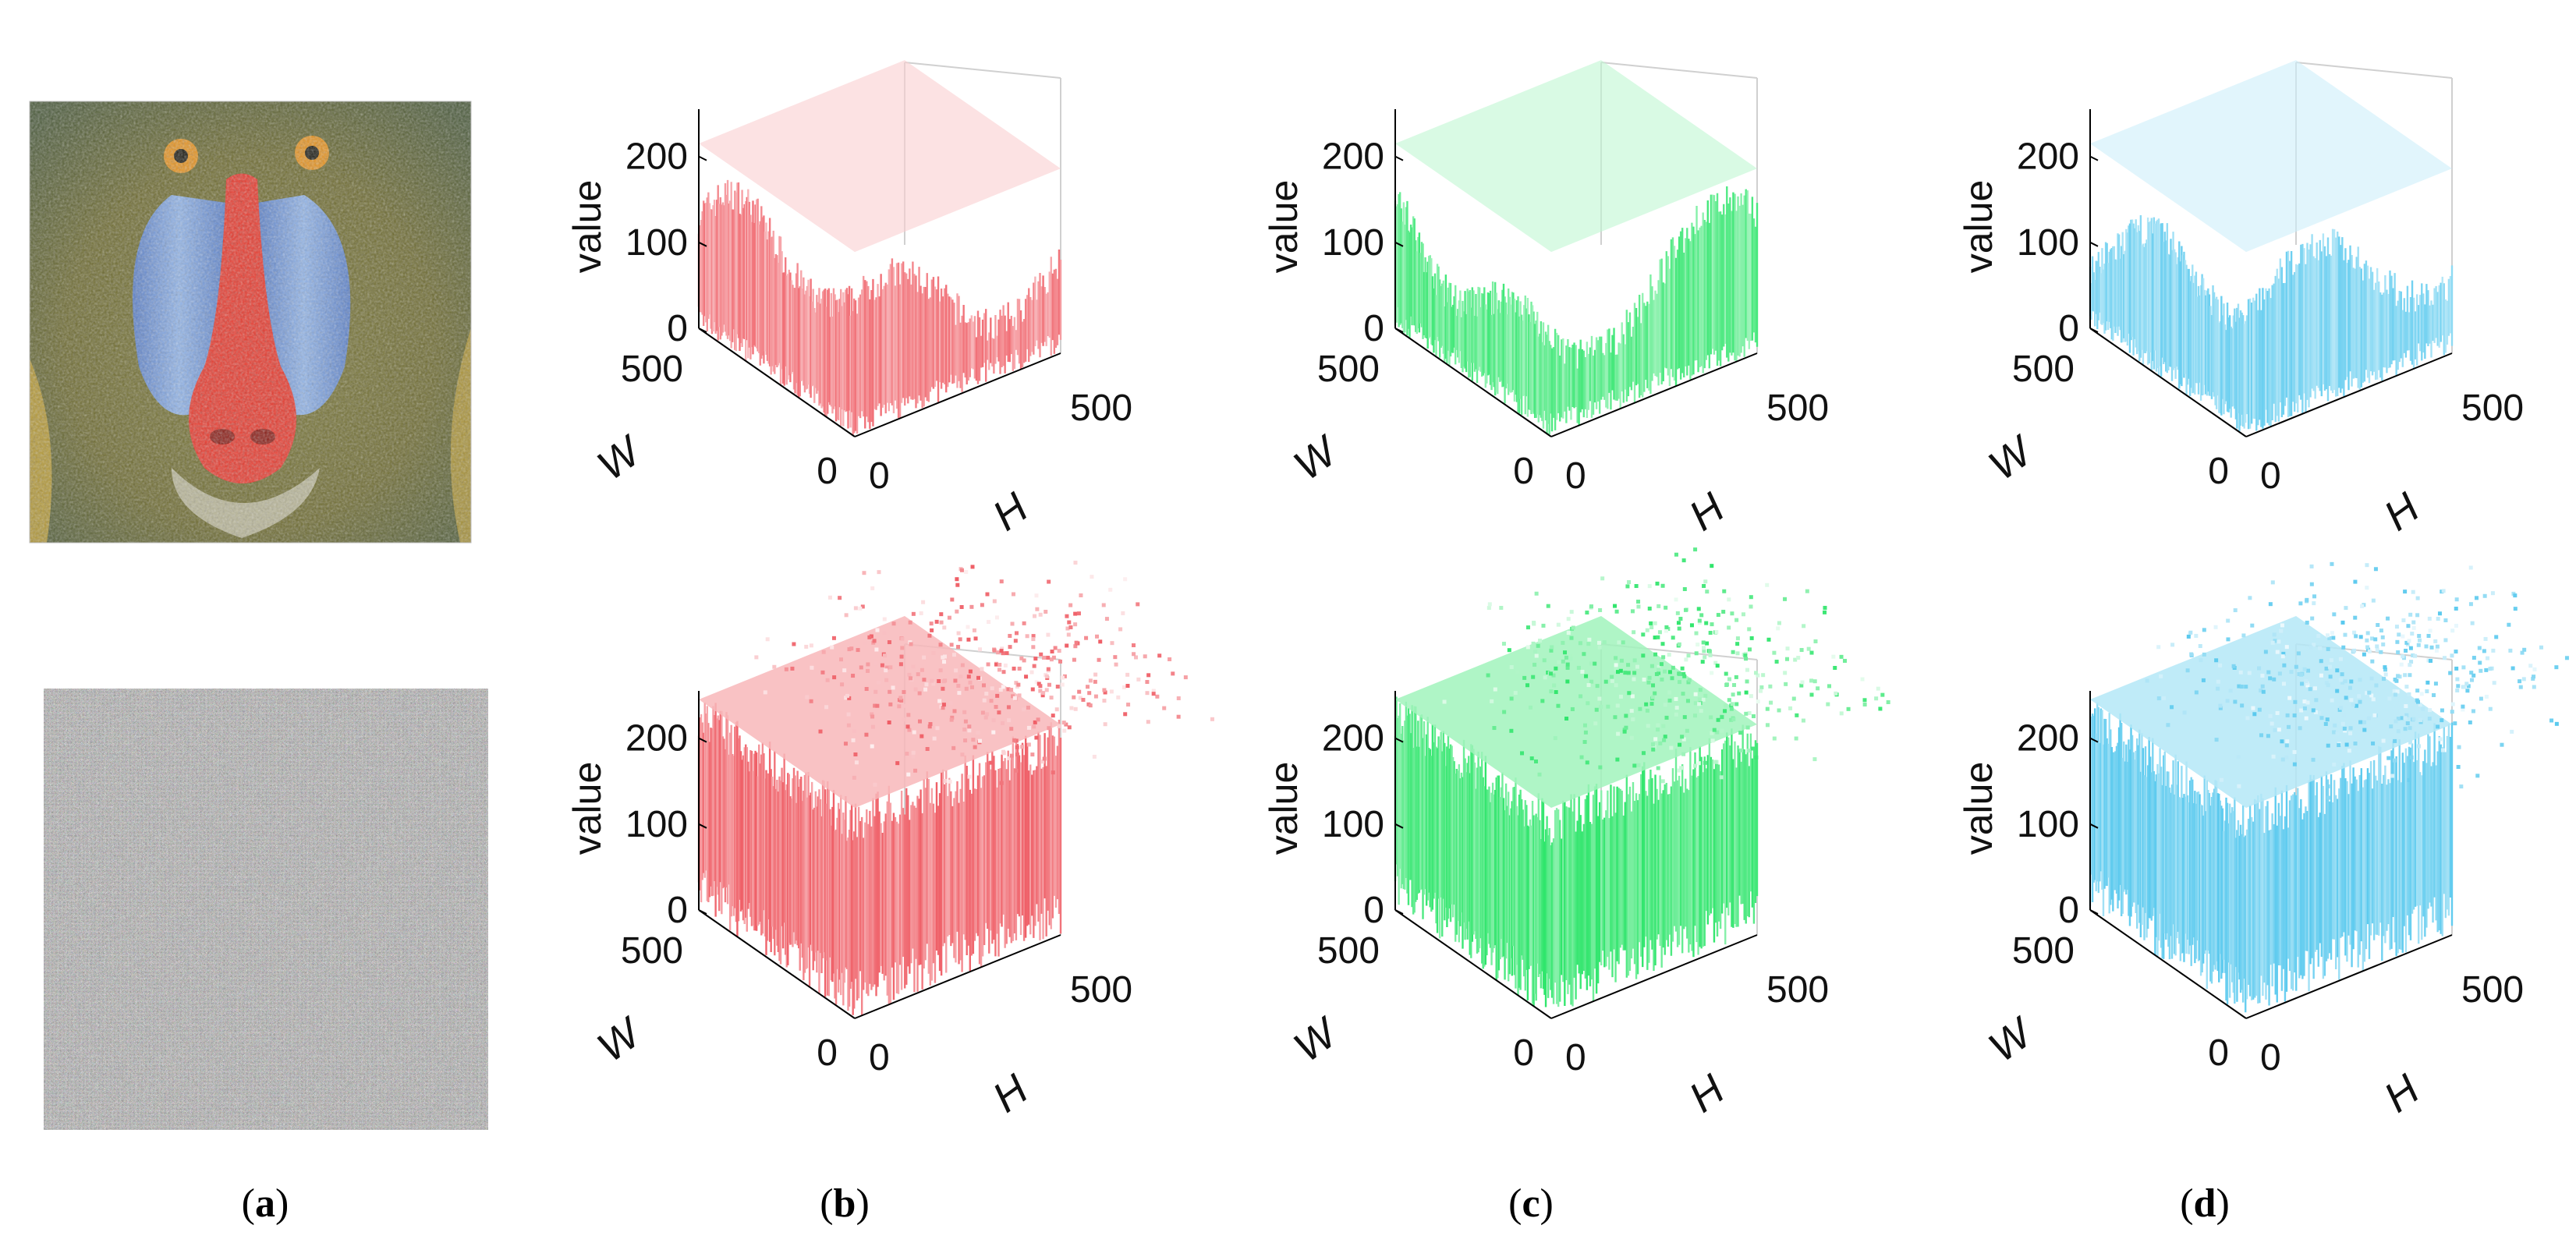  What do you see at coordinates (656, 824) in the screenshot?
I see `z-tick-label: 100` at bounding box center [656, 824].